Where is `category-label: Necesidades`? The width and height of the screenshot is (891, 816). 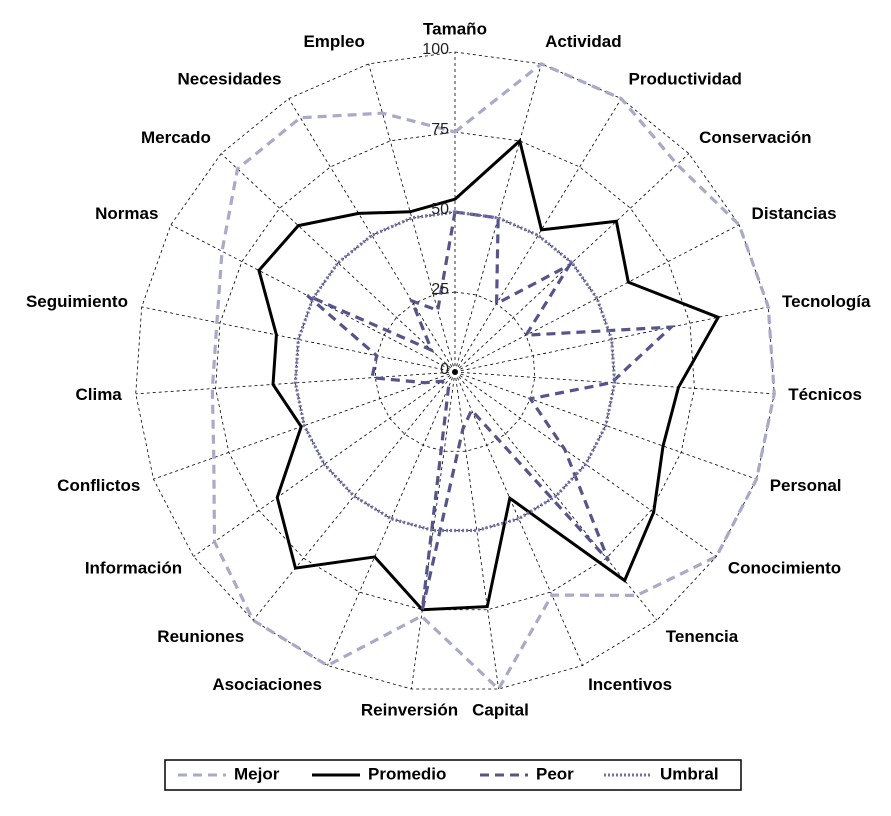
category-label: Necesidades is located at coordinates (230, 78).